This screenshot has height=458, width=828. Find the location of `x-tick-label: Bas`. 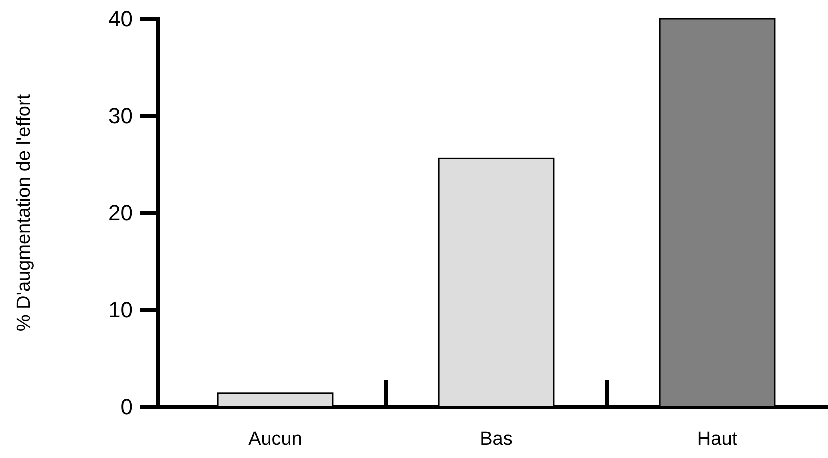

x-tick-label: Bas is located at coordinates (496, 439).